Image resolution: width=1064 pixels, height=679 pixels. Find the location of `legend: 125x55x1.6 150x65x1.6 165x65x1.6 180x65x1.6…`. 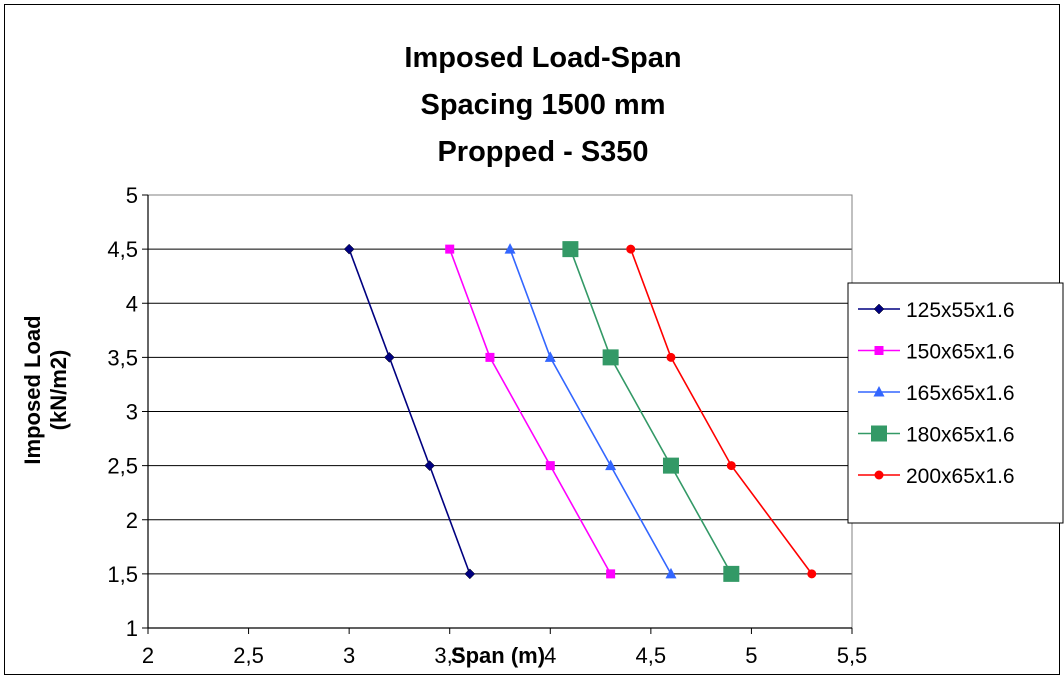

legend: 125x55x1.6 150x65x1.6 165x65x1.6 180x65x1.6… is located at coordinates (955, 403).